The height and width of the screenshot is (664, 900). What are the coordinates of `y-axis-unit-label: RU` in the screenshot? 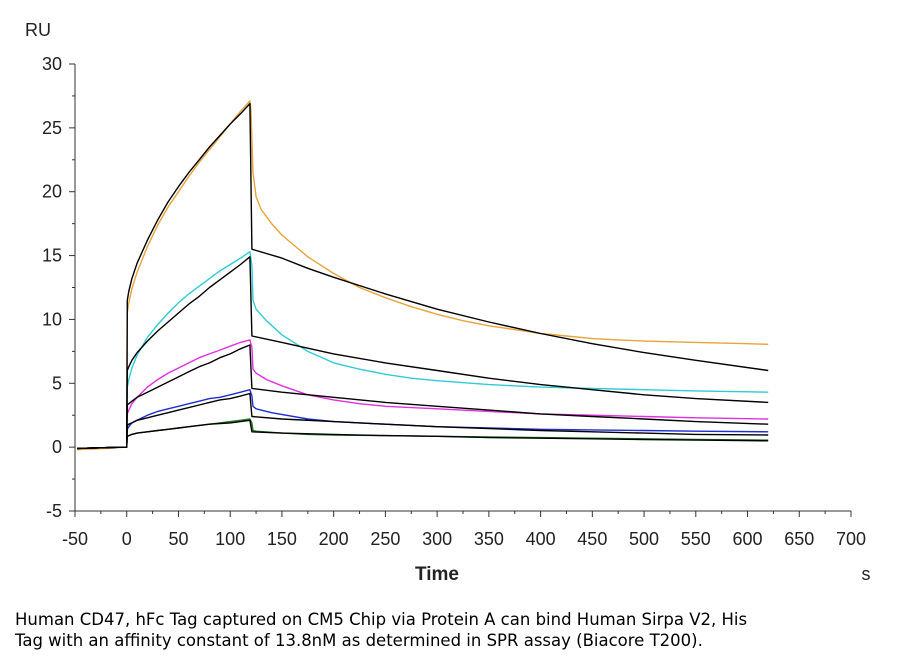 It's located at (38, 30).